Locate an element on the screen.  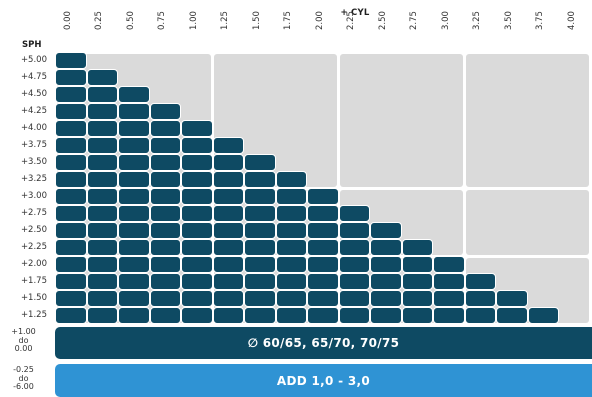
cyl-value-label: 0.75 is located at coordinates (162, 20).